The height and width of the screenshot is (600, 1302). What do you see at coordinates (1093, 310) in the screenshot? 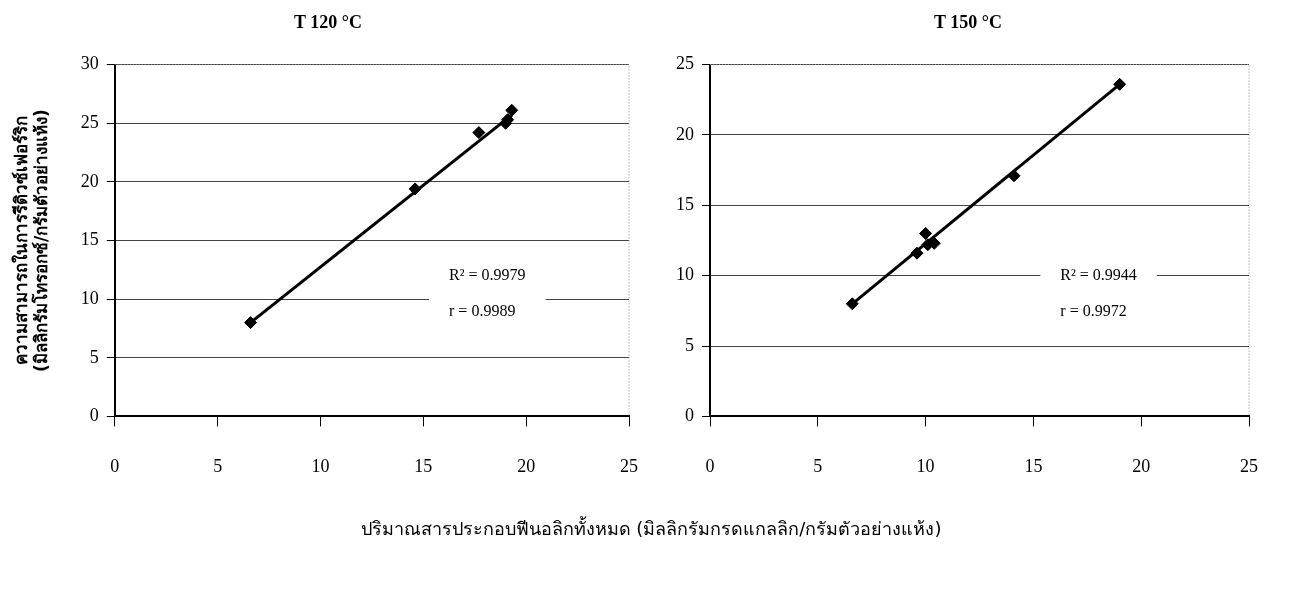
I see `annotation: r = 0.9972` at bounding box center [1093, 310].